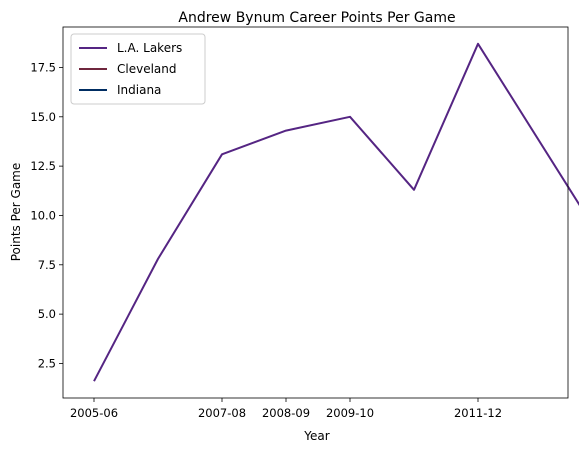  Describe the element at coordinates (316, 436) in the screenshot. I see `x-axis-label: Year` at that location.